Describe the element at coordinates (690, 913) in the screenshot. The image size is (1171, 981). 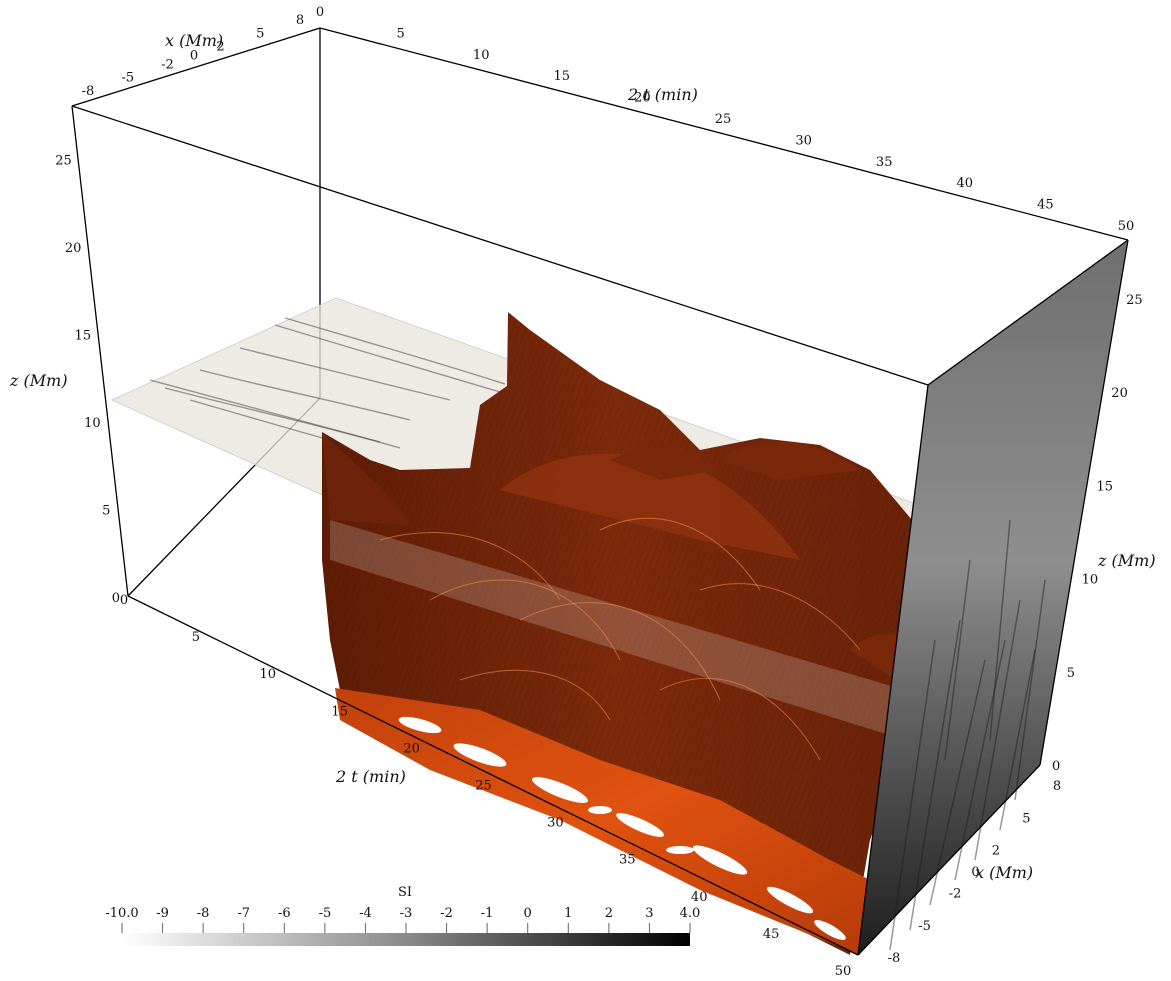
I see `colorbar-tick-label: 4.0` at that location.